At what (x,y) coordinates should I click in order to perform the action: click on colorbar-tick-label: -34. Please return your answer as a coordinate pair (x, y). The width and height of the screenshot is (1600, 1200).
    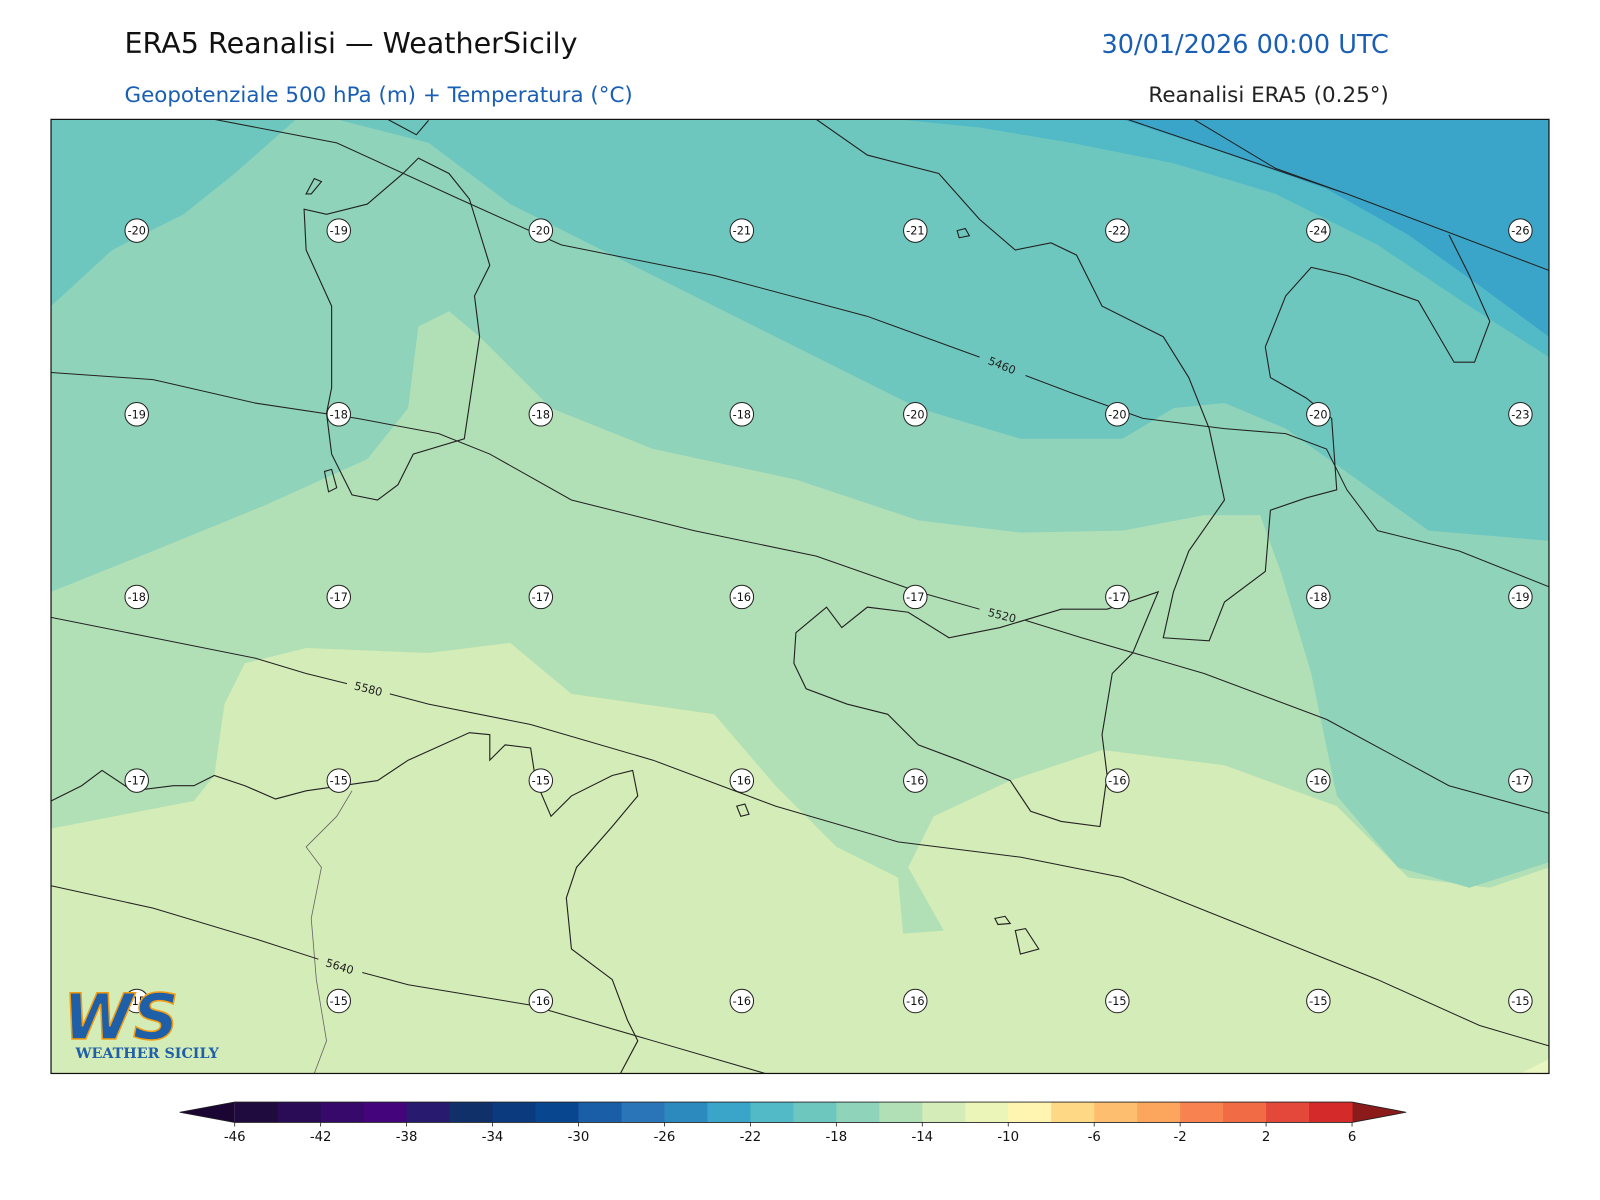
    Looking at the image, I should click on (493, 1137).